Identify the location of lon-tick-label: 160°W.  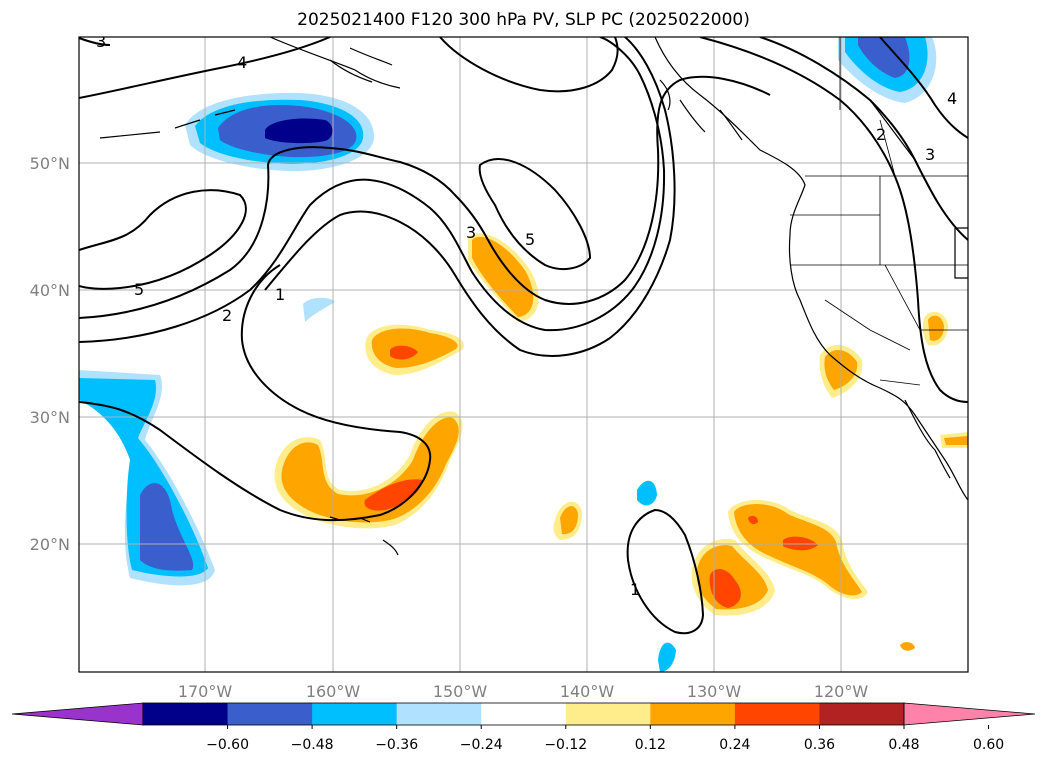
(333, 691).